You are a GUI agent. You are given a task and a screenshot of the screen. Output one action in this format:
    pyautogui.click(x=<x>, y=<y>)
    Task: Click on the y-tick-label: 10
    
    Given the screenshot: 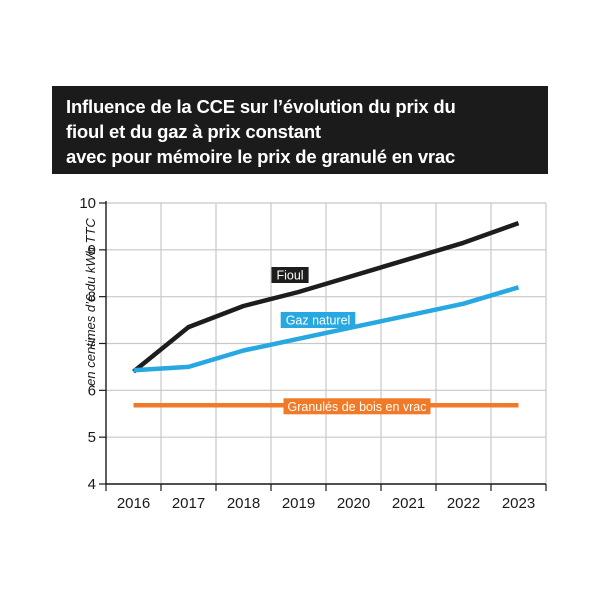 What is the action you would take?
    pyautogui.click(x=87, y=203)
    